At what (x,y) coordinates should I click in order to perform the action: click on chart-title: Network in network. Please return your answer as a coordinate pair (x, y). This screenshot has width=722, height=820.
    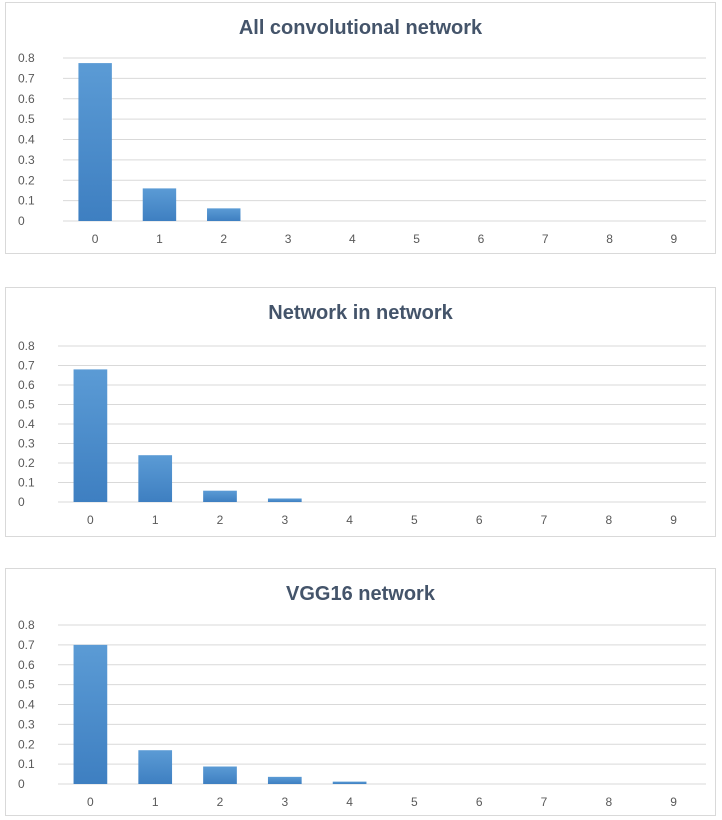
    Looking at the image, I should click on (360, 313).